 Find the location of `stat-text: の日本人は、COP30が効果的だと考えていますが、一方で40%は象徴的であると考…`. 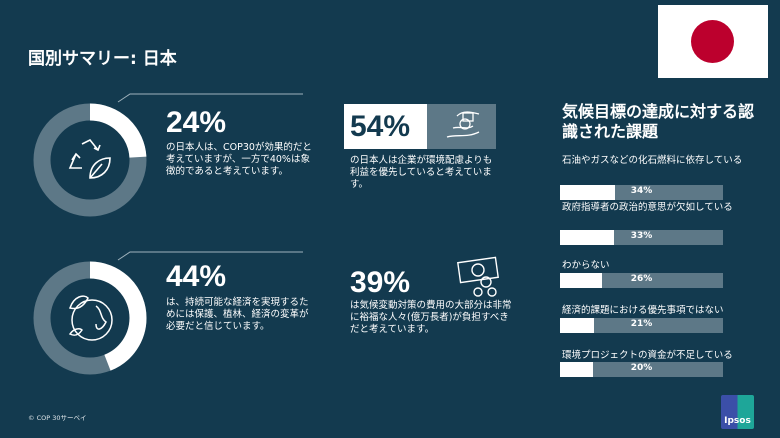

stat-text: の日本人は、COP30が効果的だと考えていますが、一方で40%は象徴的であると考… is located at coordinates (239, 159).